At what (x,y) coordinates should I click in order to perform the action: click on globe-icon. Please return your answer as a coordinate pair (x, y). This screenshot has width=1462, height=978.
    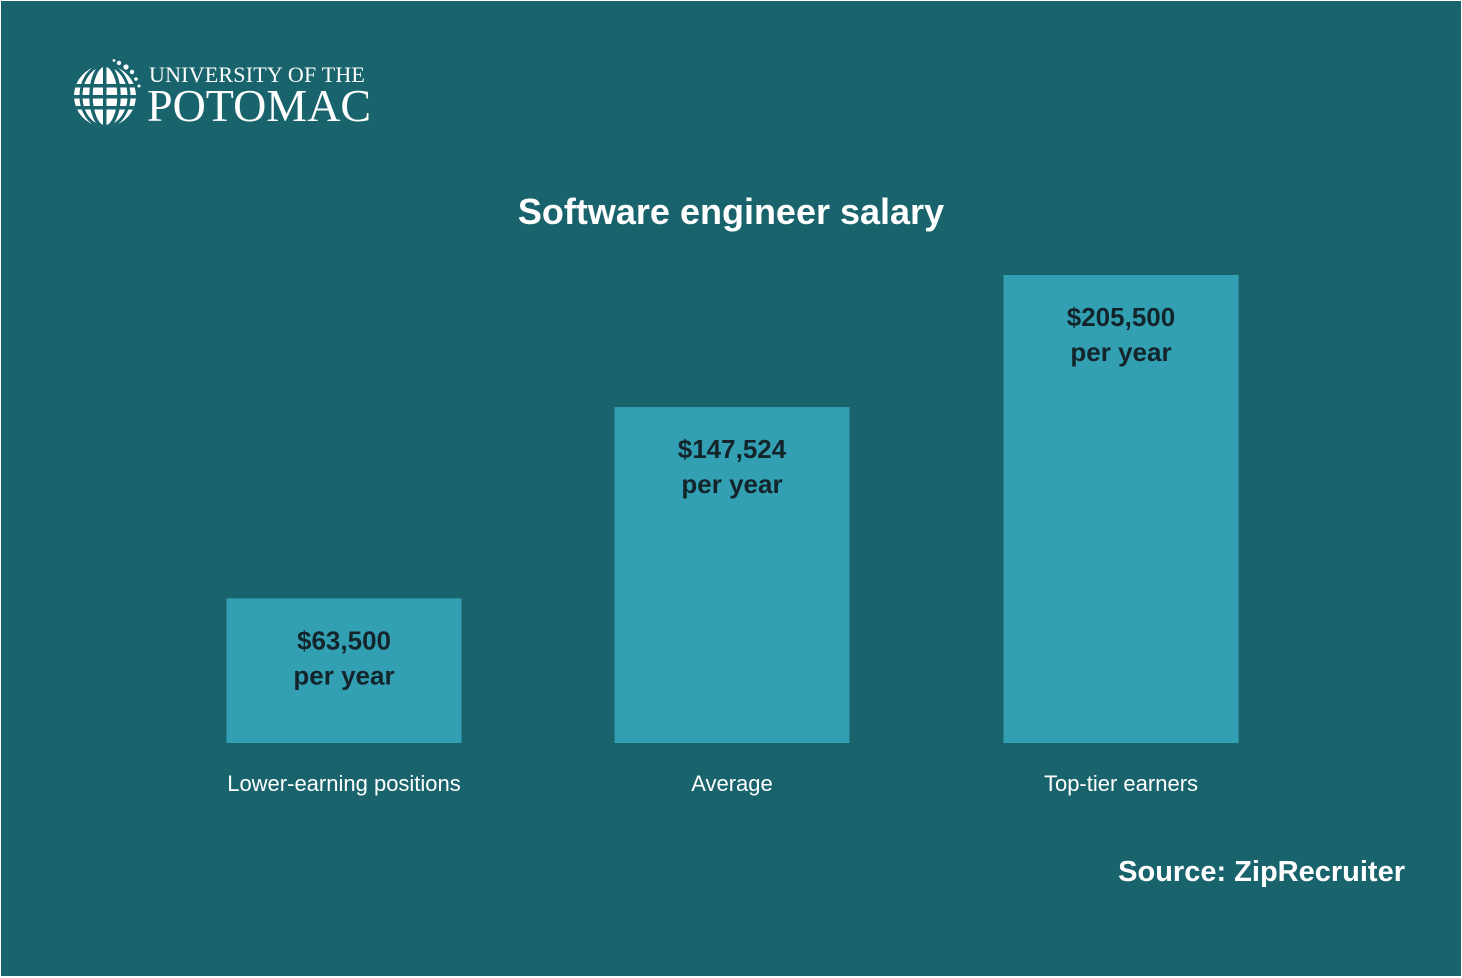
    Looking at the image, I should click on (107, 93).